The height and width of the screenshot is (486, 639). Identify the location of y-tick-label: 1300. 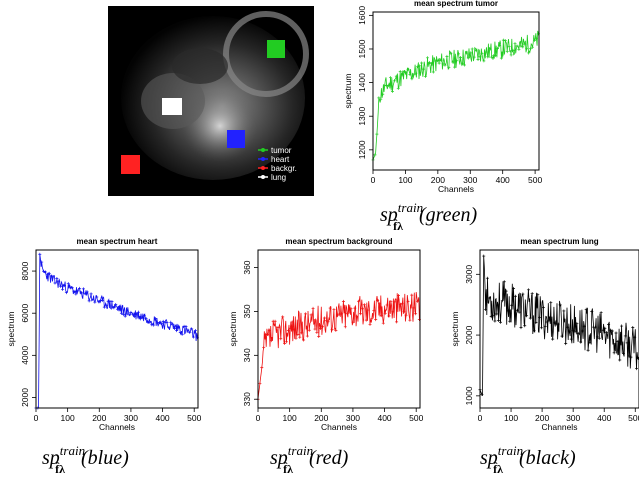
(362, 115).